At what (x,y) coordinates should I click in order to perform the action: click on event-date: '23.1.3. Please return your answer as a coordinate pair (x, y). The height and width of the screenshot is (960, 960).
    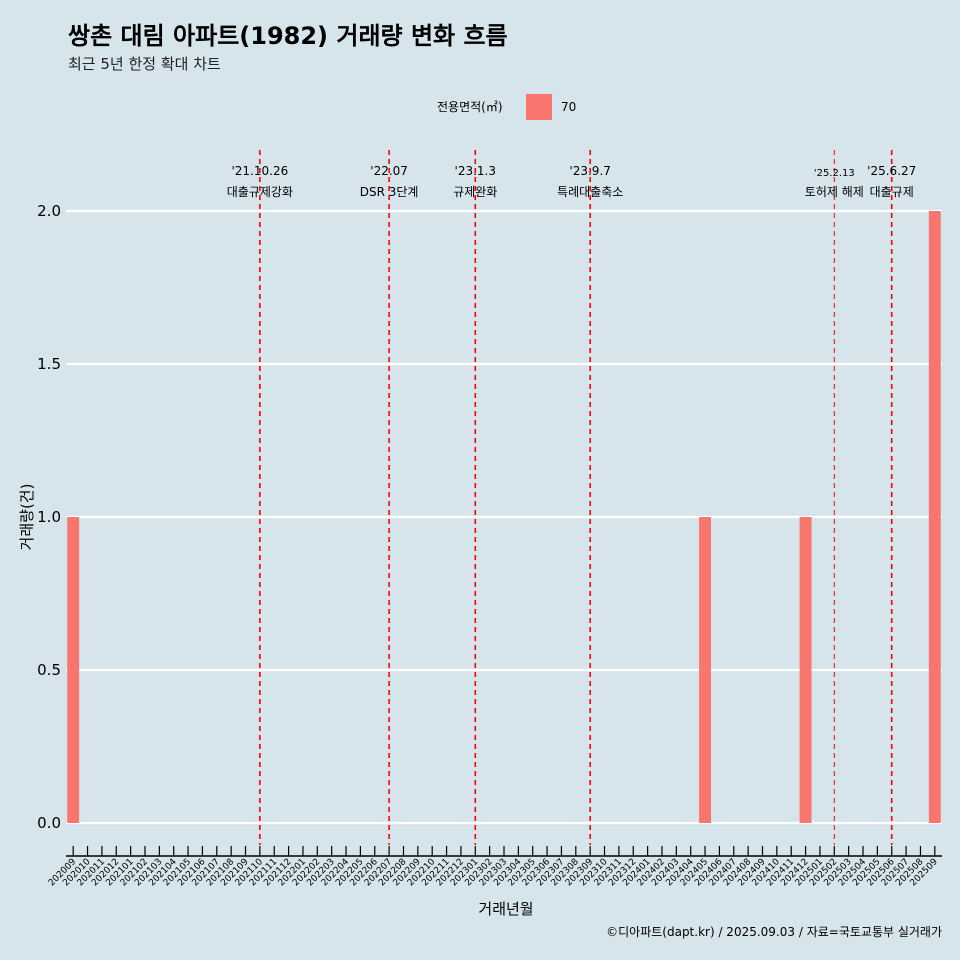
    Looking at the image, I should click on (475, 171).